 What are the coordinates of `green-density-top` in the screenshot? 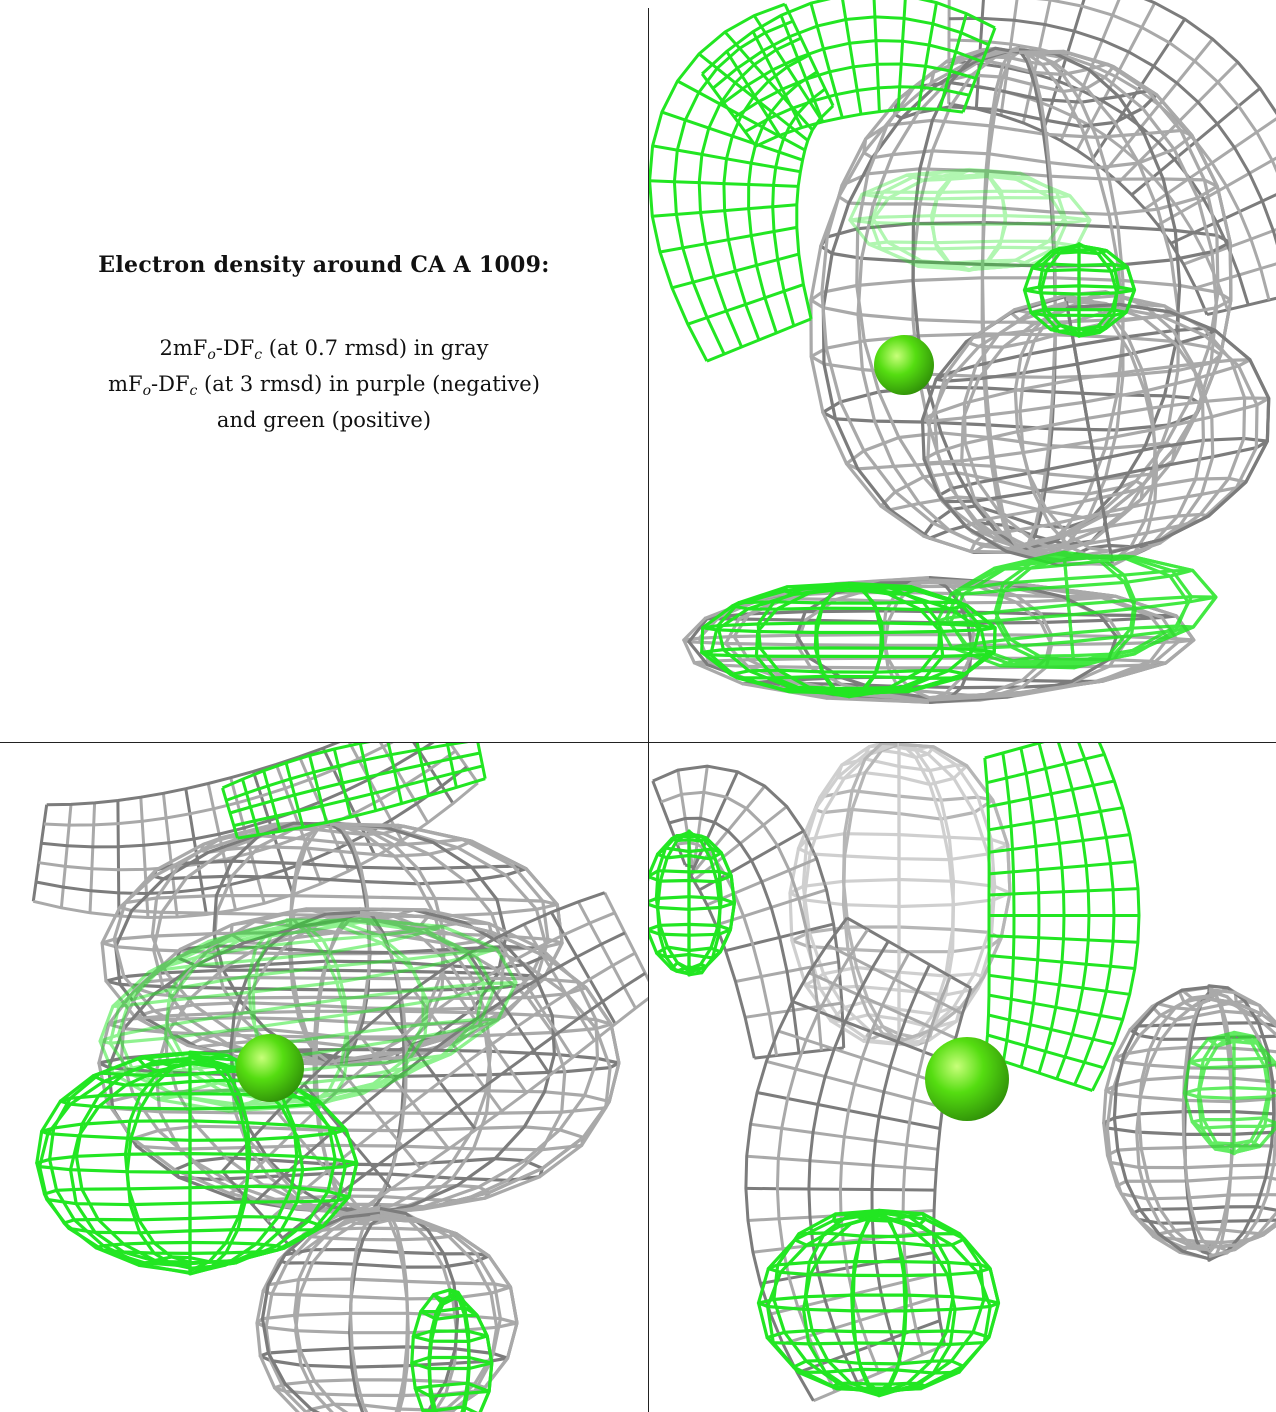 It's located at (354, 791).